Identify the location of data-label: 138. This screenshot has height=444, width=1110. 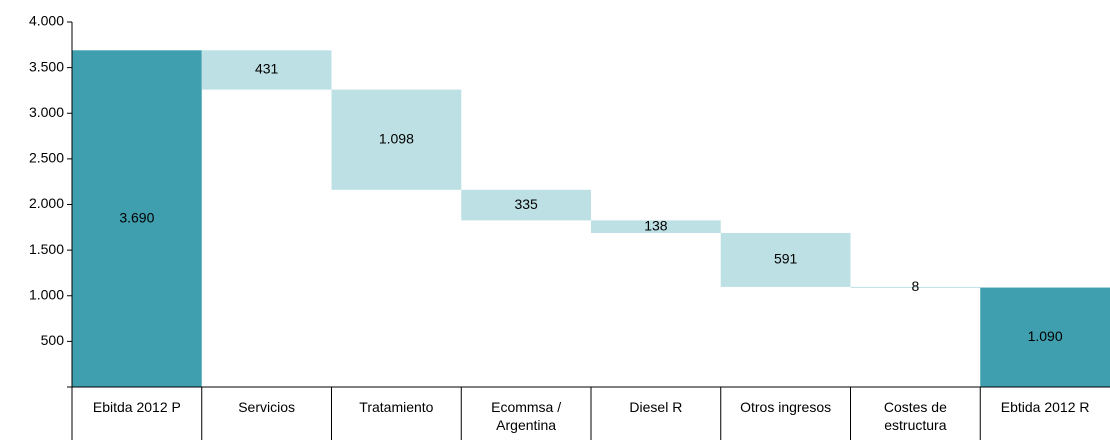
(656, 225).